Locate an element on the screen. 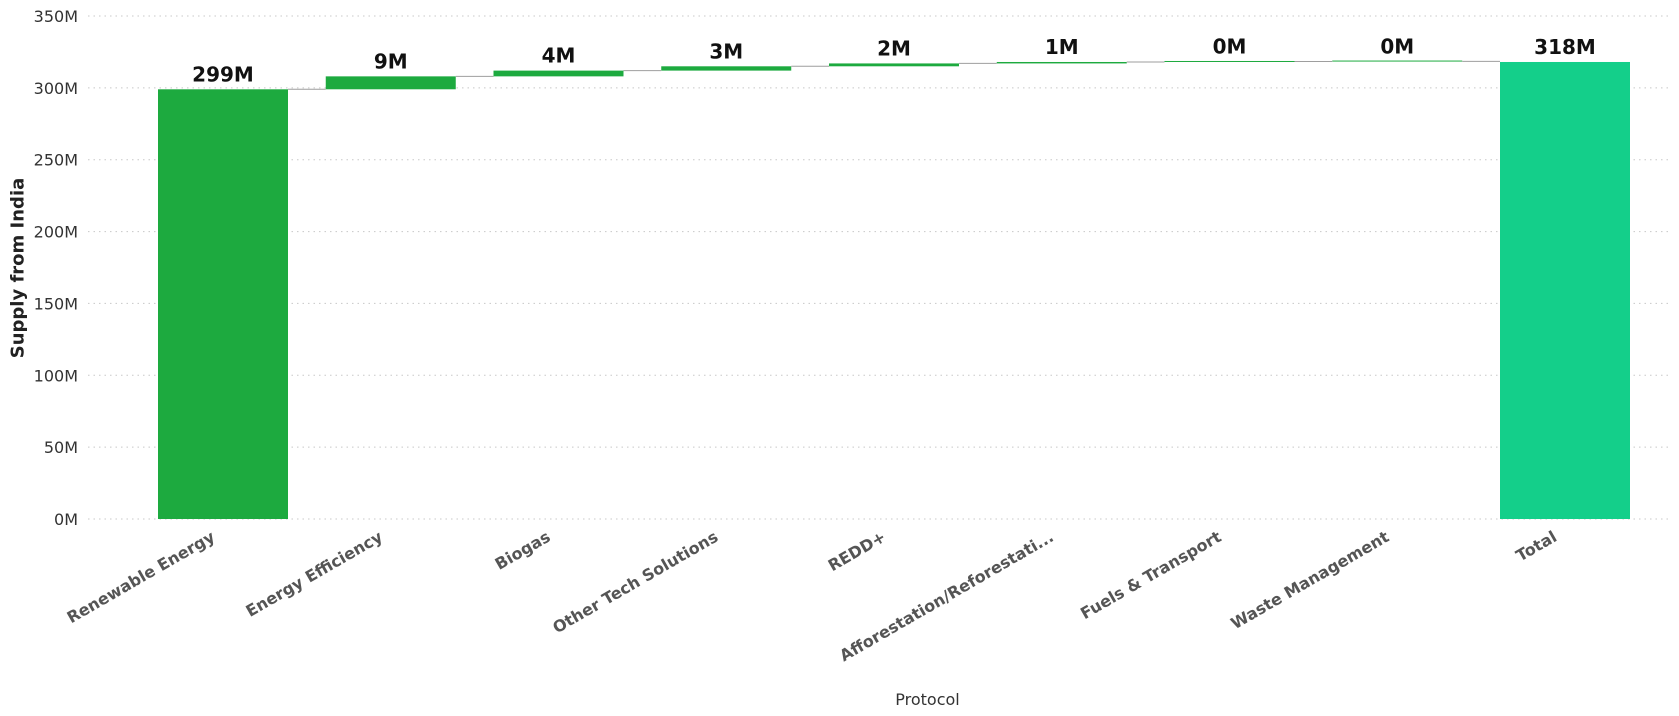 The width and height of the screenshot is (1679, 716). y-tick-label: 0M is located at coordinates (66, 519).